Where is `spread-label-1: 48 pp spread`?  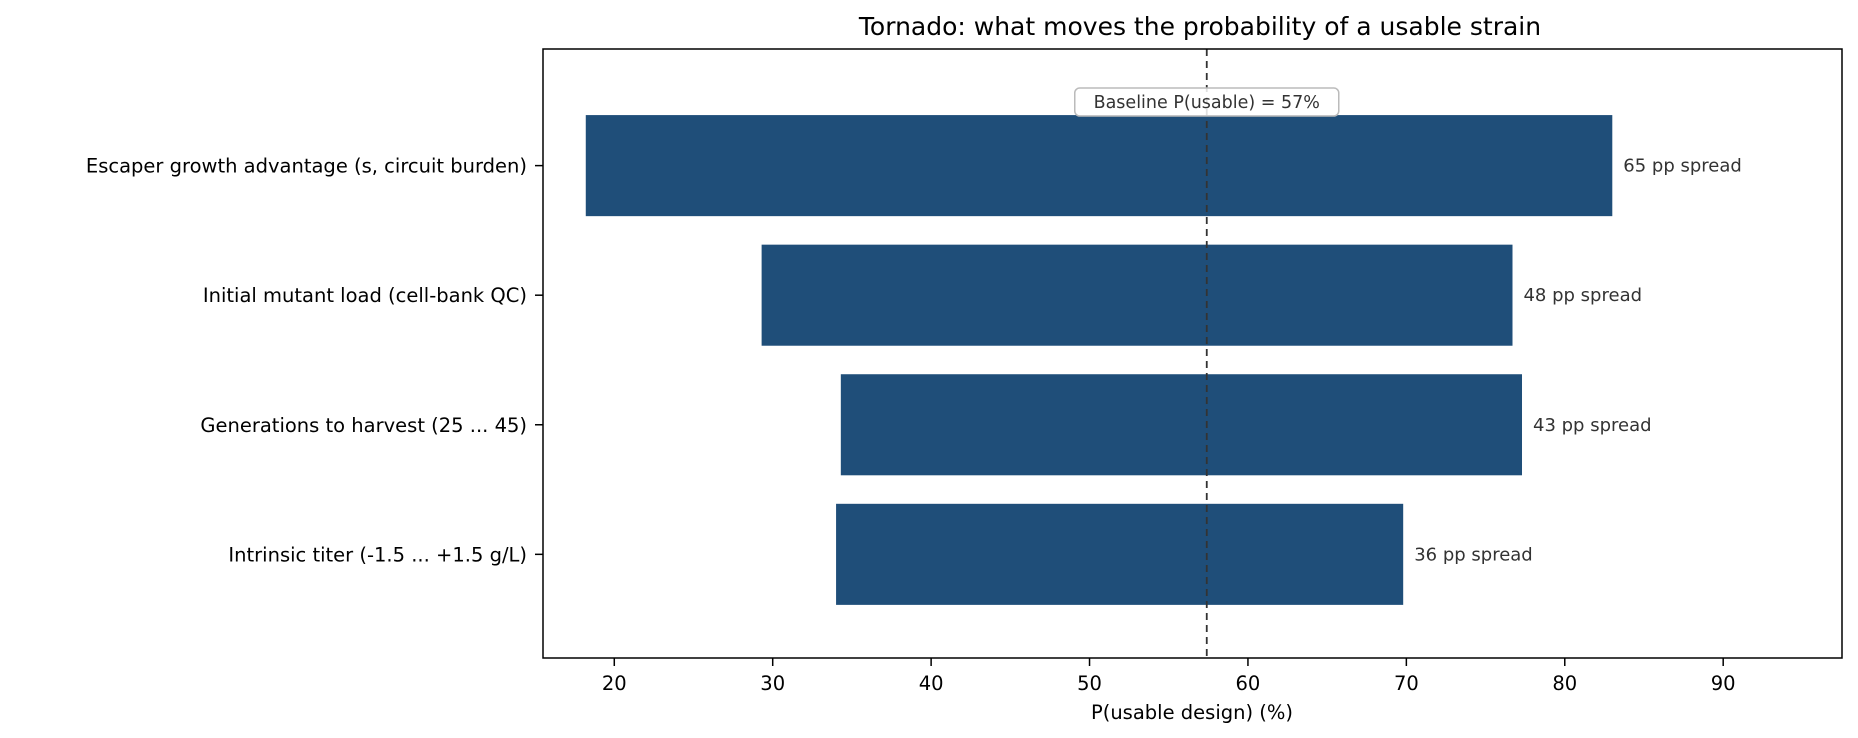 spread-label-1: 48 pp spread is located at coordinates (1582, 295).